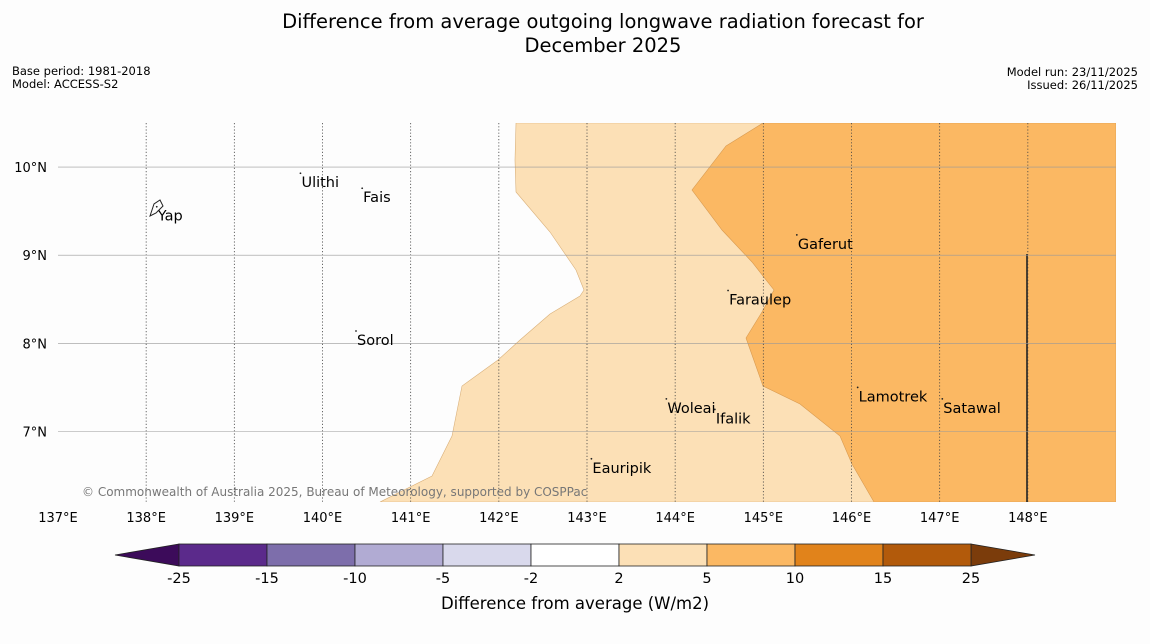 The width and height of the screenshot is (1150, 644). I want to click on longitude-tick-label: 145°E, so click(764, 518).